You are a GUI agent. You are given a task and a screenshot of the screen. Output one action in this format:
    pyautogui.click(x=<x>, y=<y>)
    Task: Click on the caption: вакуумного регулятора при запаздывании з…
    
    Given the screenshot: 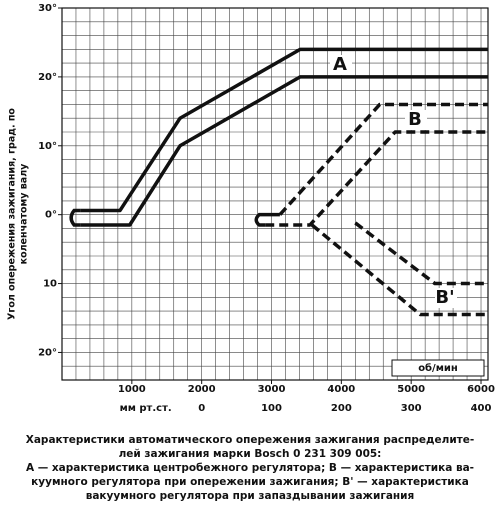 What is the action you would take?
    pyautogui.click(x=250, y=496)
    